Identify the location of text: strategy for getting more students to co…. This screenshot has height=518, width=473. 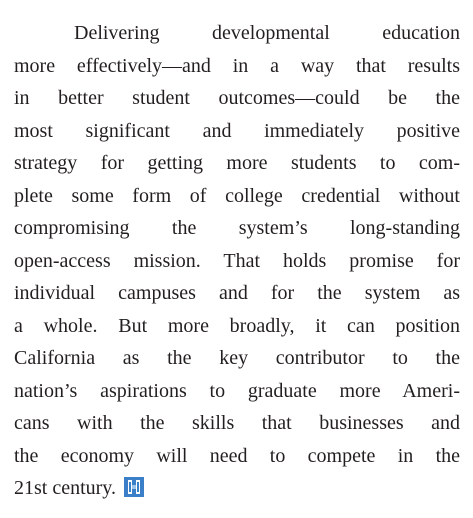
(237, 163).